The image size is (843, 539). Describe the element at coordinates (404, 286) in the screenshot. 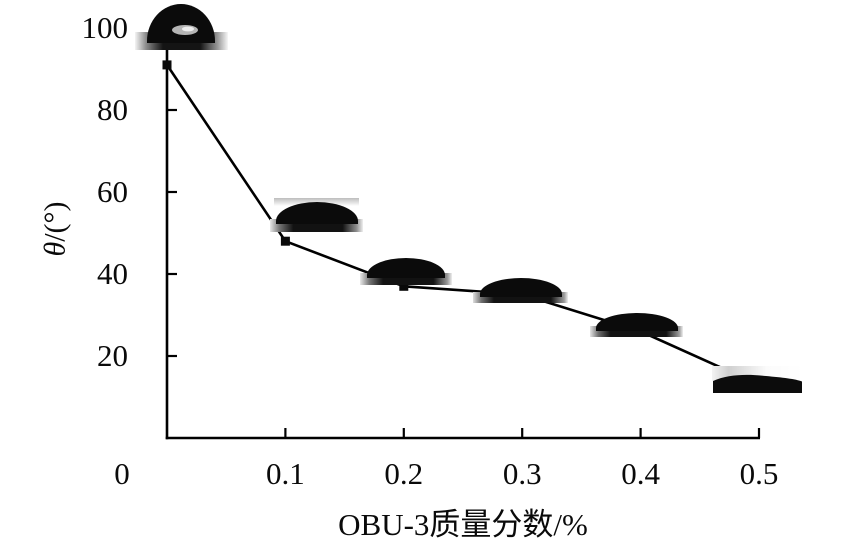

I see `data-point-marker-0.2` at that location.